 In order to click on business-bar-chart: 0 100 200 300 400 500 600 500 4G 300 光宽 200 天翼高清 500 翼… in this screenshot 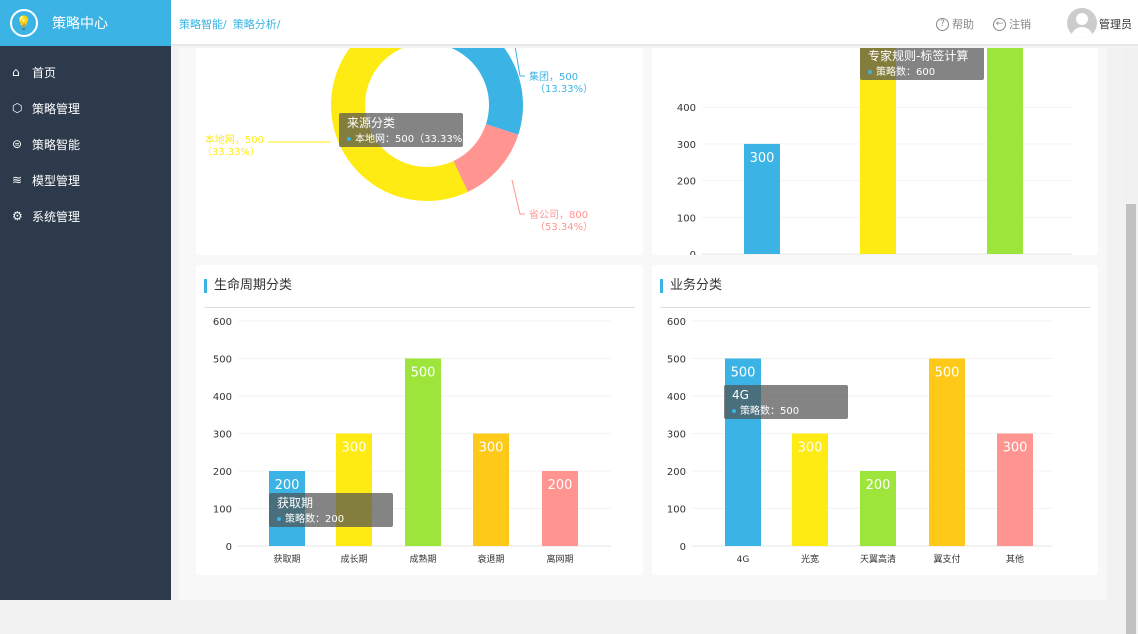, I will do `click(859, 441)`.